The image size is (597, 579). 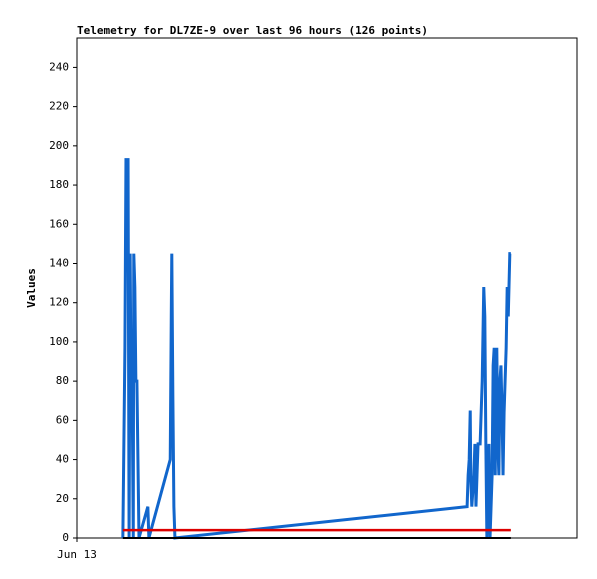 I want to click on x-tick-label: Jun 13, so click(x=77, y=554).